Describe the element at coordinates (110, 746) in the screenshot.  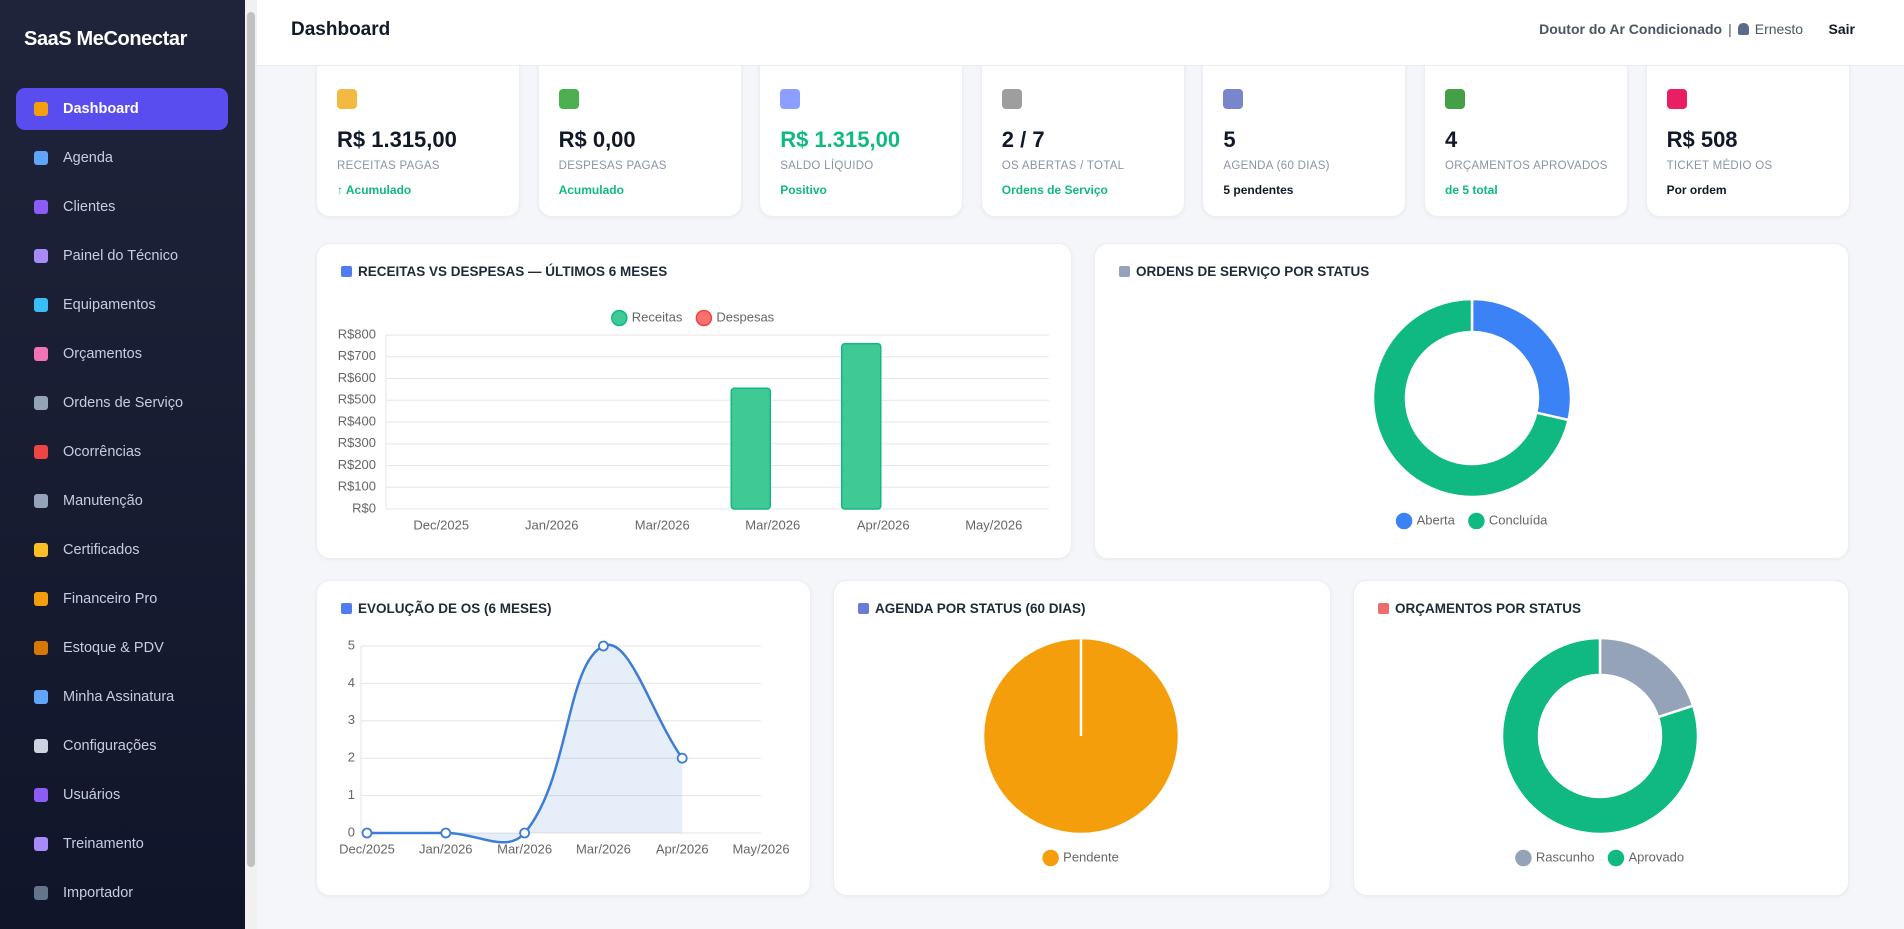
I see `nav-label: Configurações` at that location.